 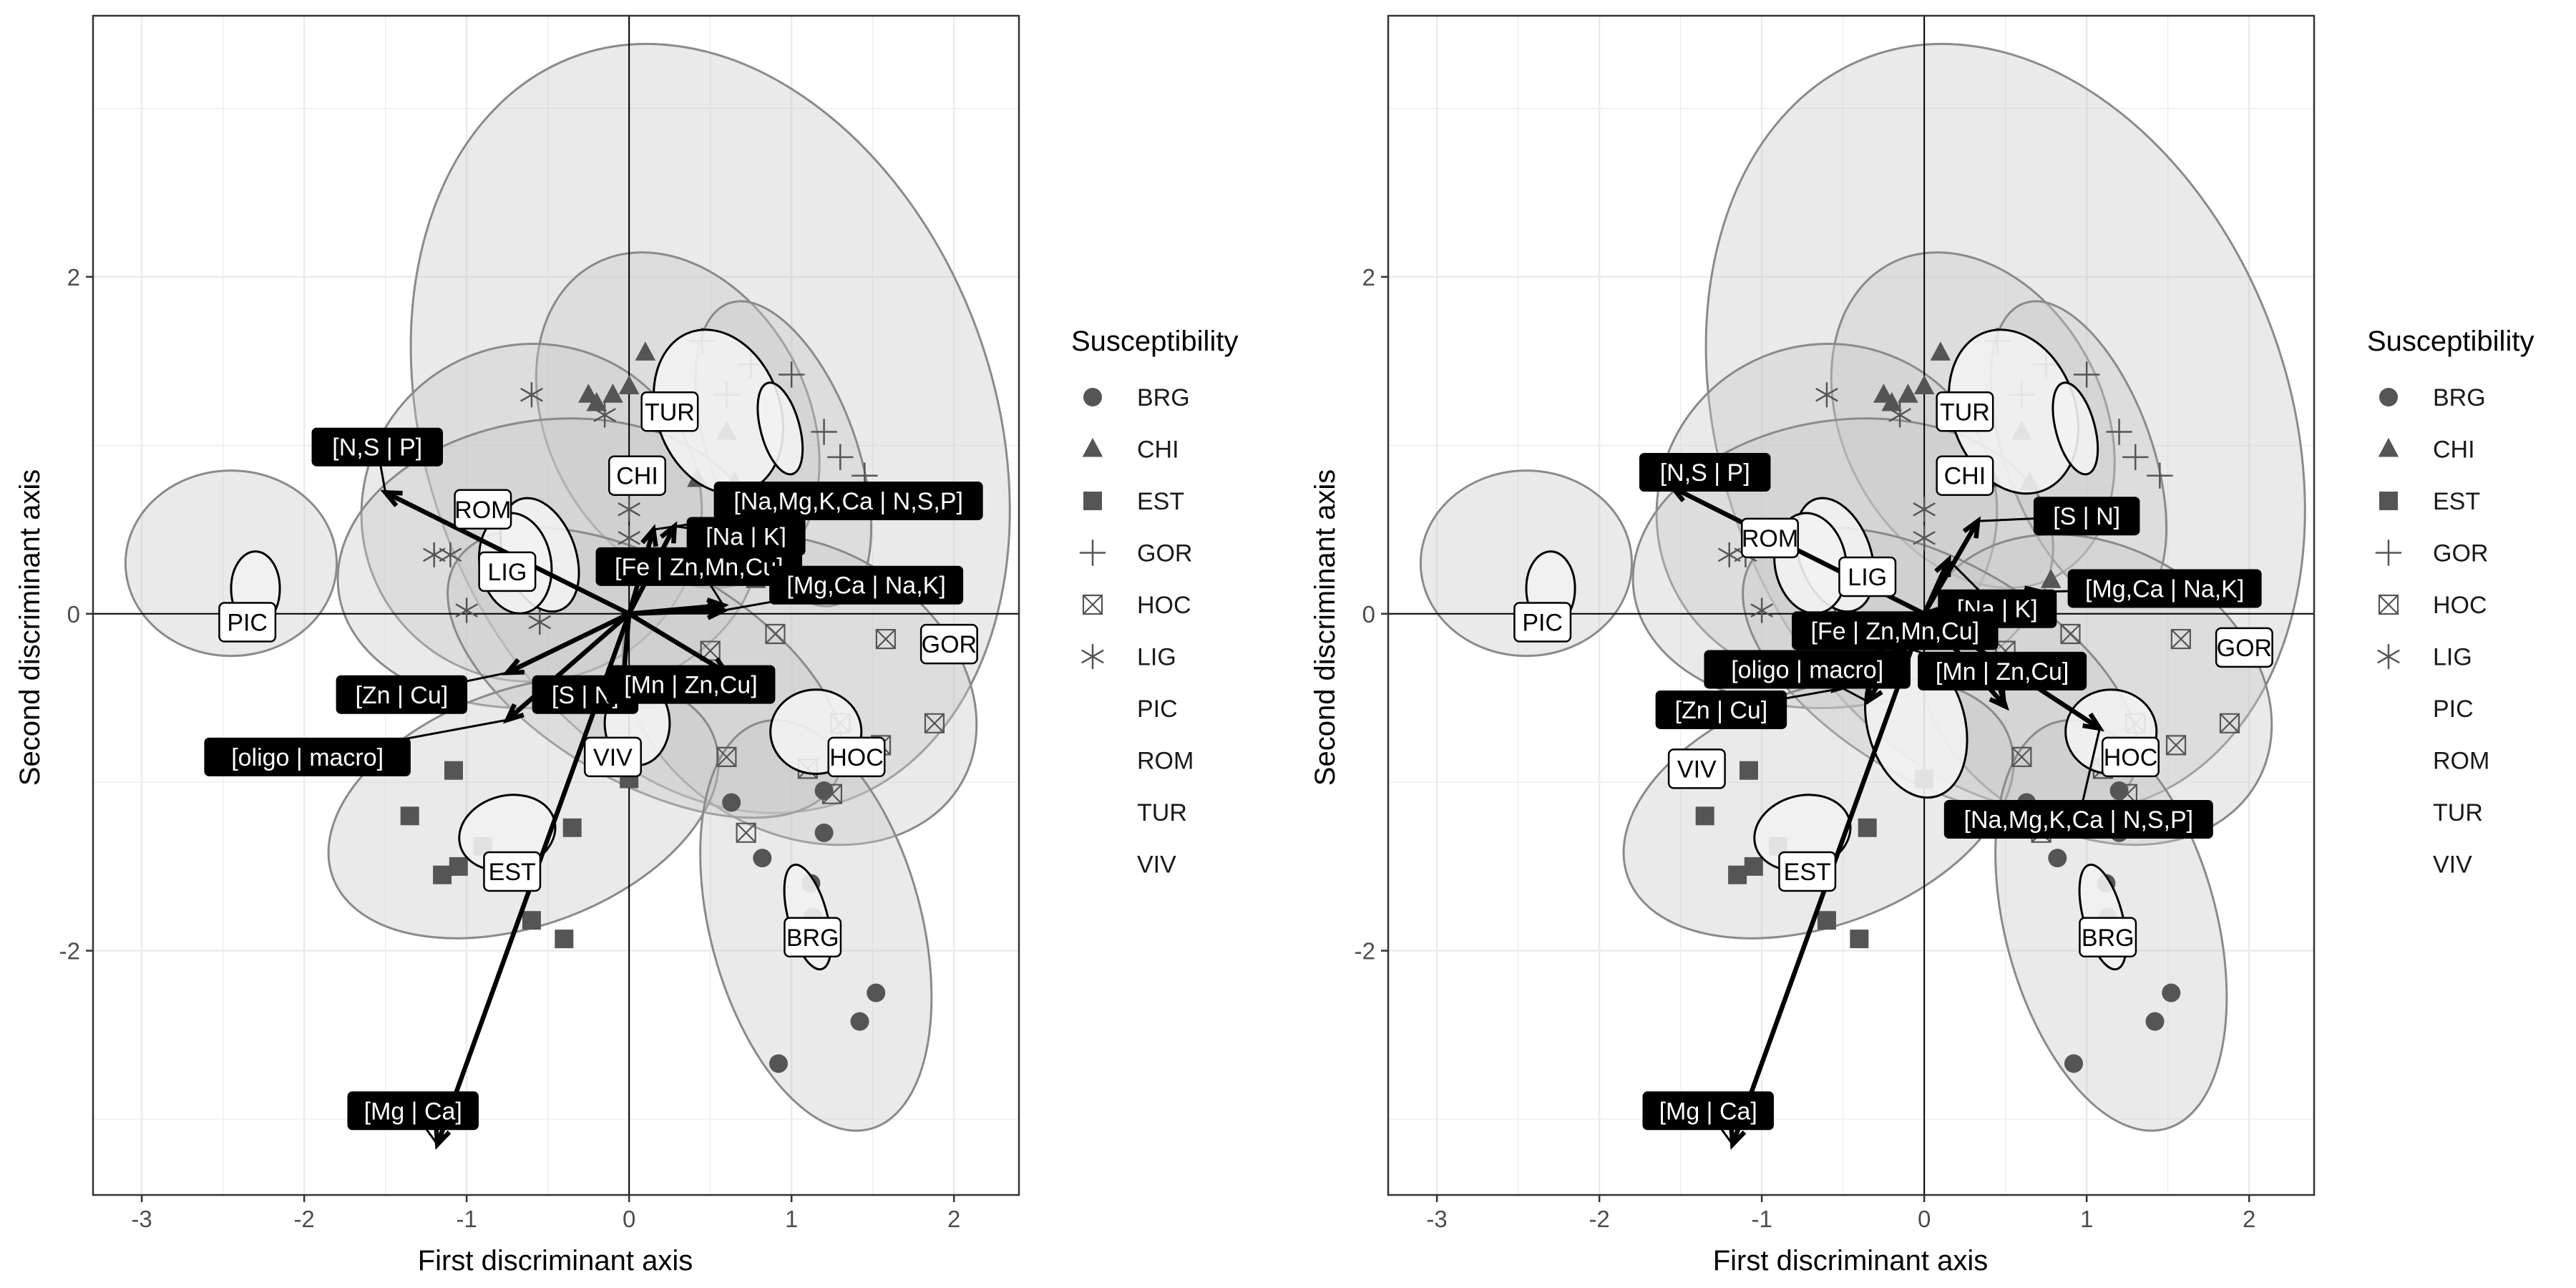 I want to click on panel-b-group-label-pic: PIC, so click(x=1542, y=622).